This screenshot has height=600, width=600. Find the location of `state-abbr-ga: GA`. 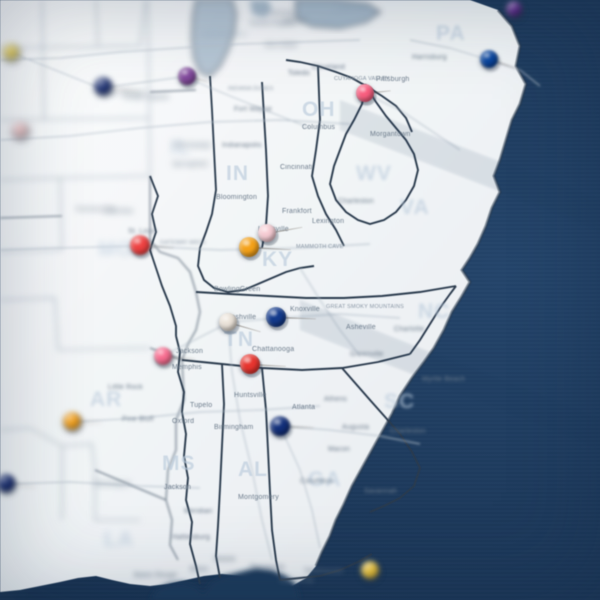

state-abbr-ga: GA is located at coordinates (325, 479).